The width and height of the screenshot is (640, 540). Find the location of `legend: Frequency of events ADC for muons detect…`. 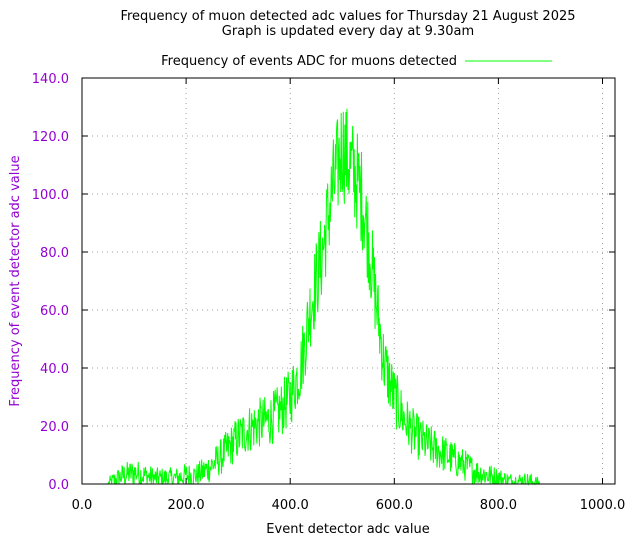

legend: Frequency of events ADC for muons detect… is located at coordinates (356, 61).